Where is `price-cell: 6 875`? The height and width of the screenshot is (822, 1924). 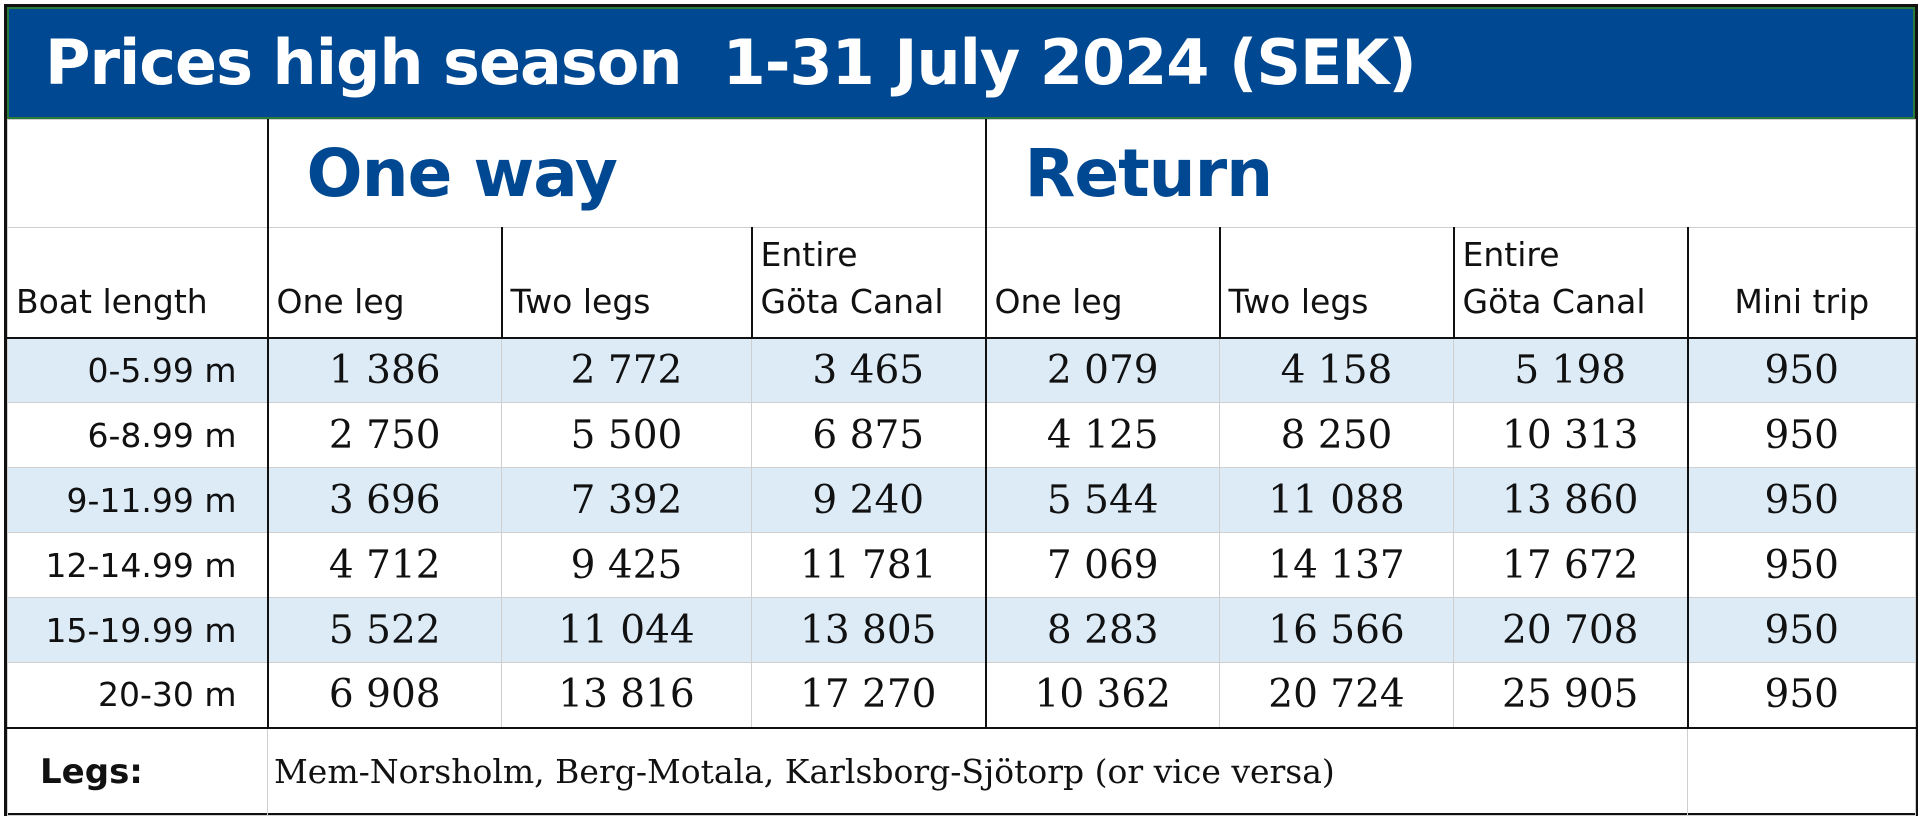
price-cell: 6 875 is located at coordinates (868, 435).